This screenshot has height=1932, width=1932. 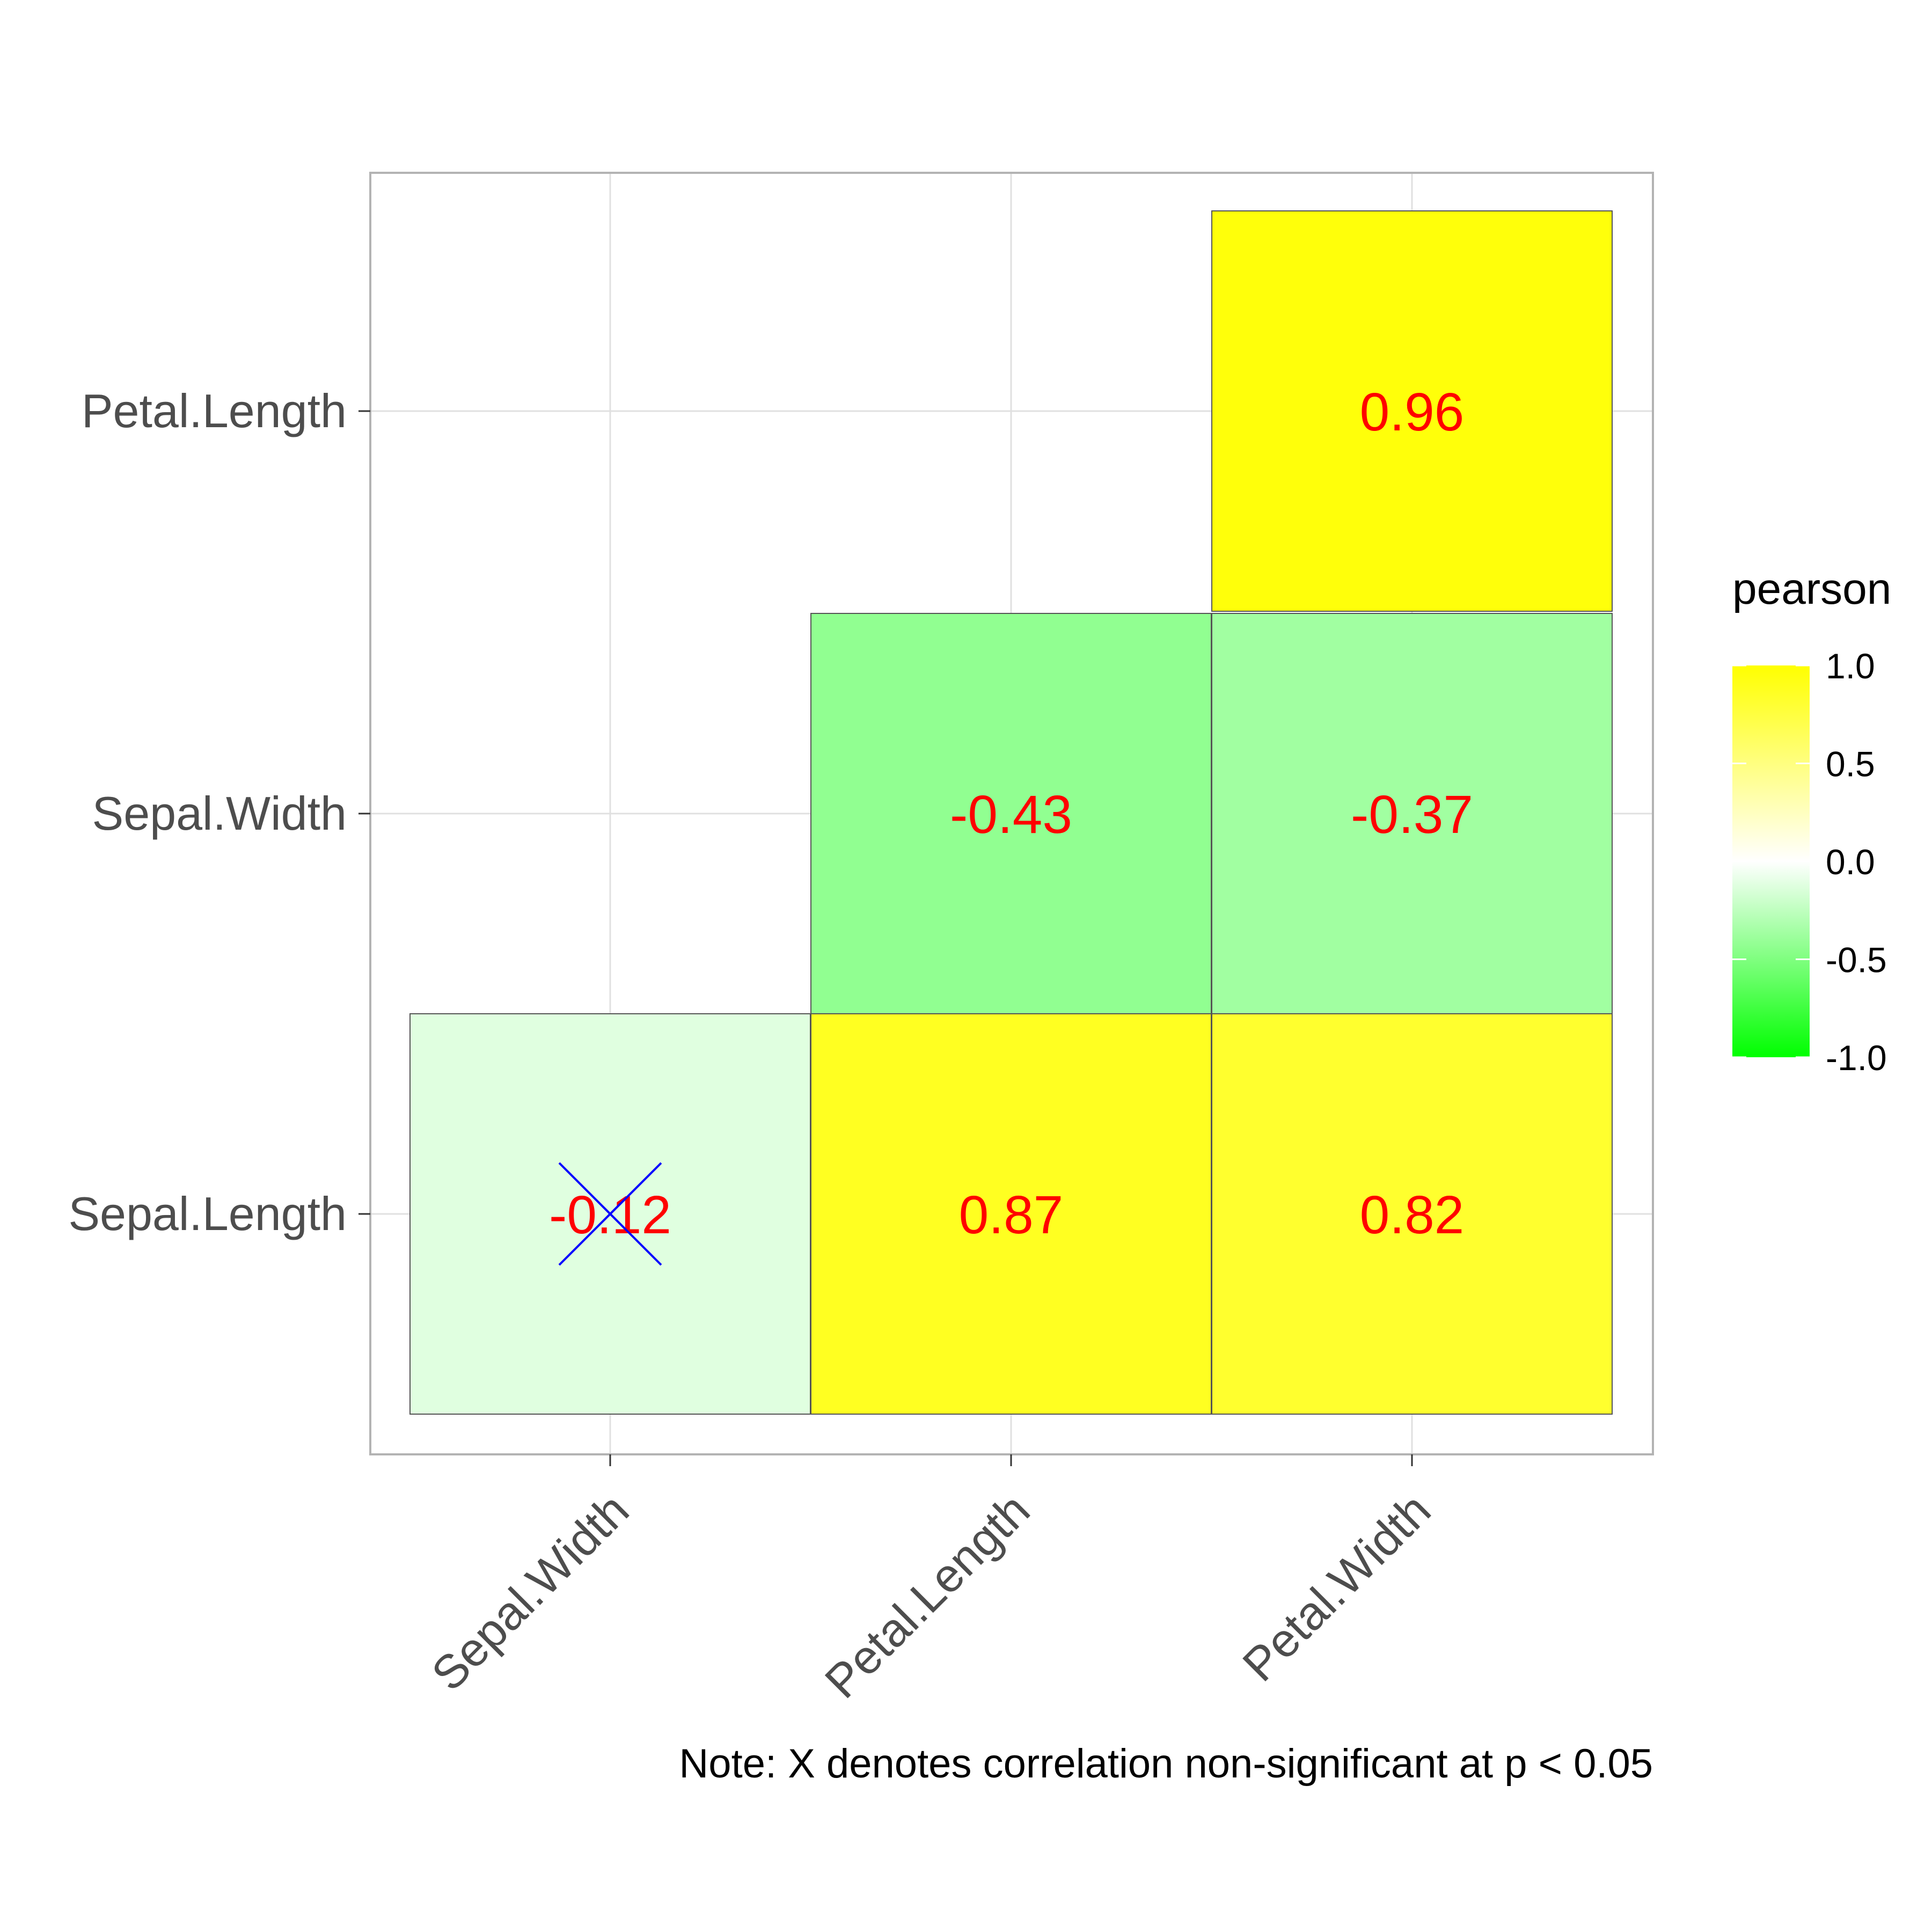 I want to click on cell-value-label: -0.43, so click(x=1011, y=815).